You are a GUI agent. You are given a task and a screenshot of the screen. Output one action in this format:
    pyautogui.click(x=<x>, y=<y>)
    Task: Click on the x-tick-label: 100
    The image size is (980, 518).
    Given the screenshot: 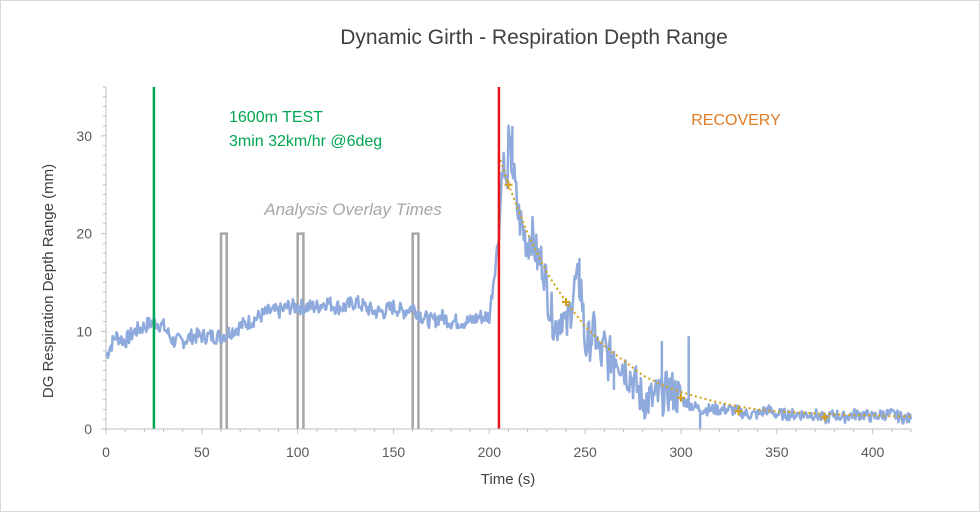 What is the action you would take?
    pyautogui.click(x=298, y=452)
    